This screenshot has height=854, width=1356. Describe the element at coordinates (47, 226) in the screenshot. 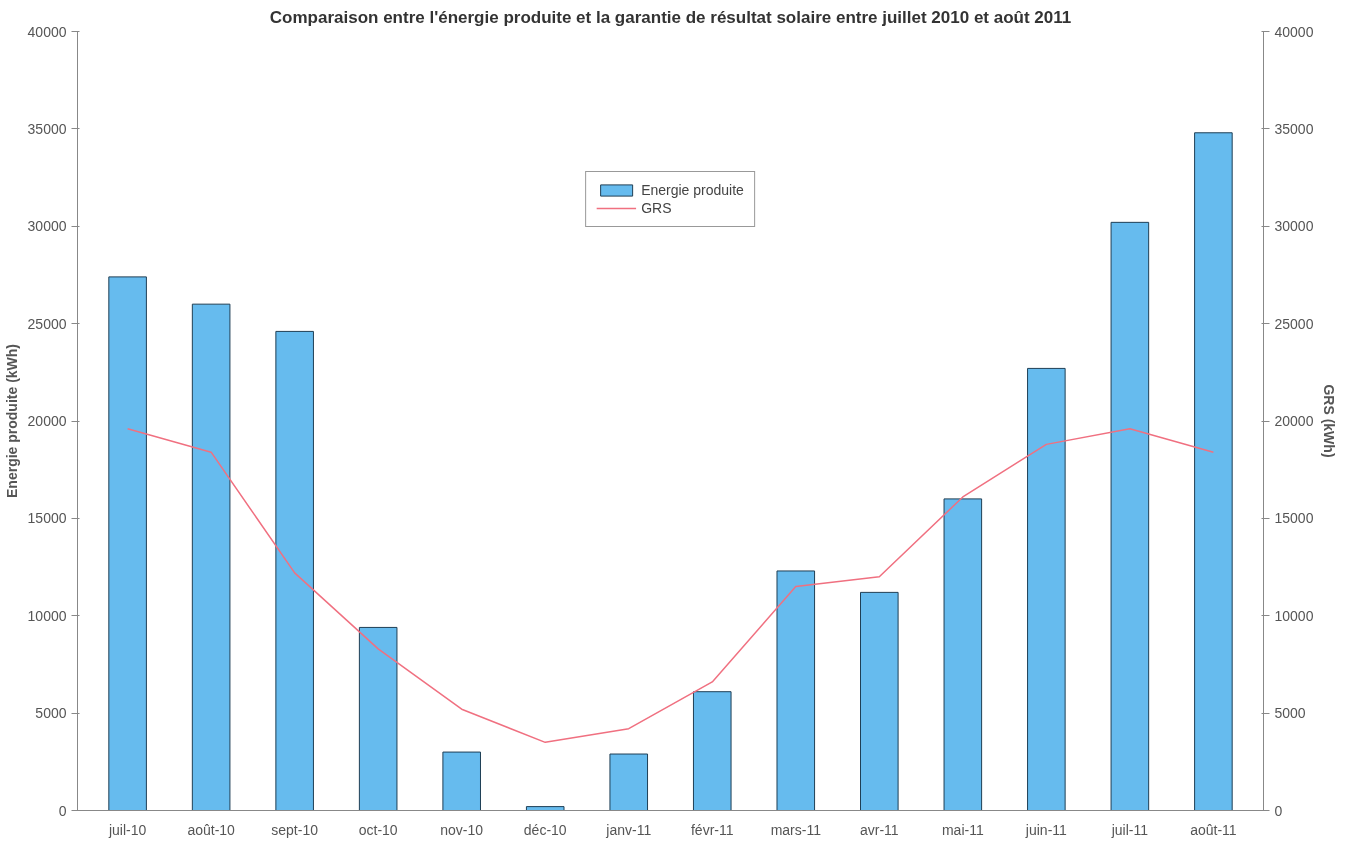

I see `y-tick-label: 30000` at that location.